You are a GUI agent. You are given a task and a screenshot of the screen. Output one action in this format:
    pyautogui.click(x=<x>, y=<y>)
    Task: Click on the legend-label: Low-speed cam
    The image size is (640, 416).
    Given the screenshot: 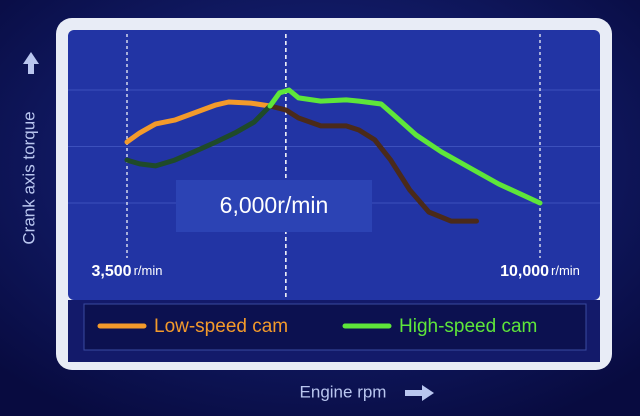 What is the action you would take?
    pyautogui.click(x=221, y=326)
    